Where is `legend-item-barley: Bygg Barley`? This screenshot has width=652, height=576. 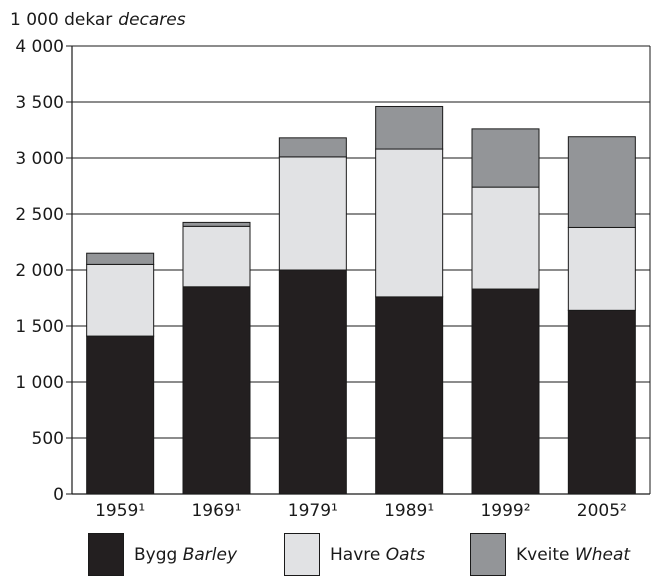 legend-item-barley: Bygg Barley is located at coordinates (162, 554).